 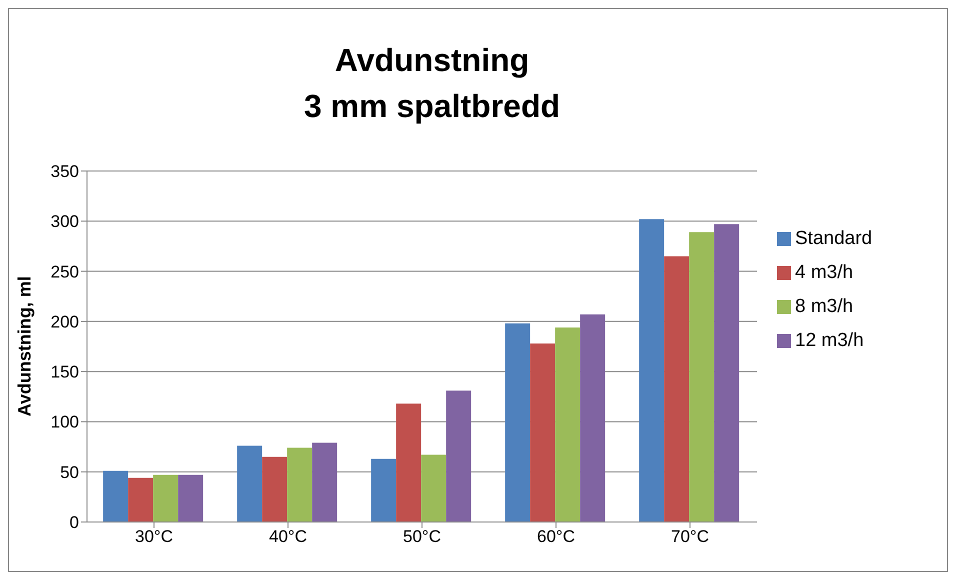 I want to click on legend-label: 12 m3/h, so click(x=829, y=340).